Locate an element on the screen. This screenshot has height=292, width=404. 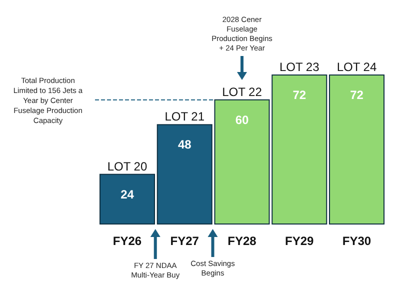
x-tick-label: FY30 is located at coordinates (357, 241).